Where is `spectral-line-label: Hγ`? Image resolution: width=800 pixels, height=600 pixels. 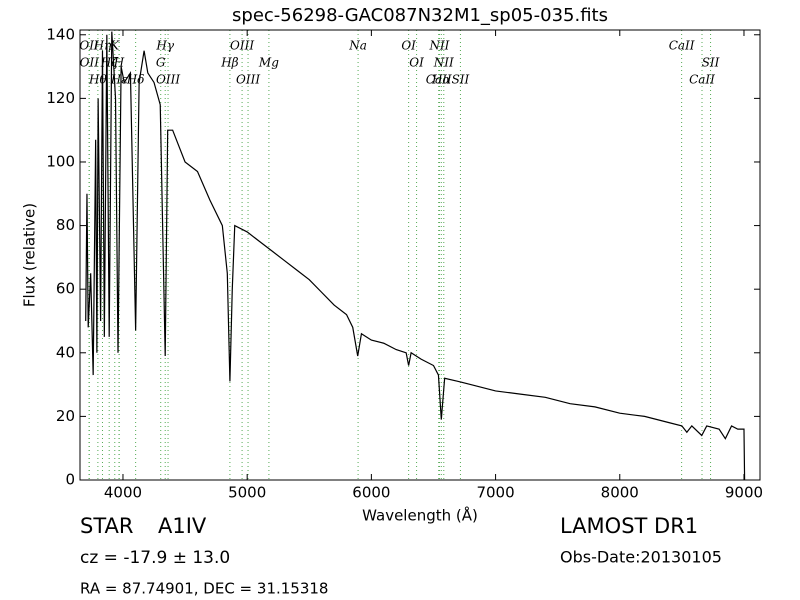 spectral-line-label: Hγ is located at coordinates (164, 46).